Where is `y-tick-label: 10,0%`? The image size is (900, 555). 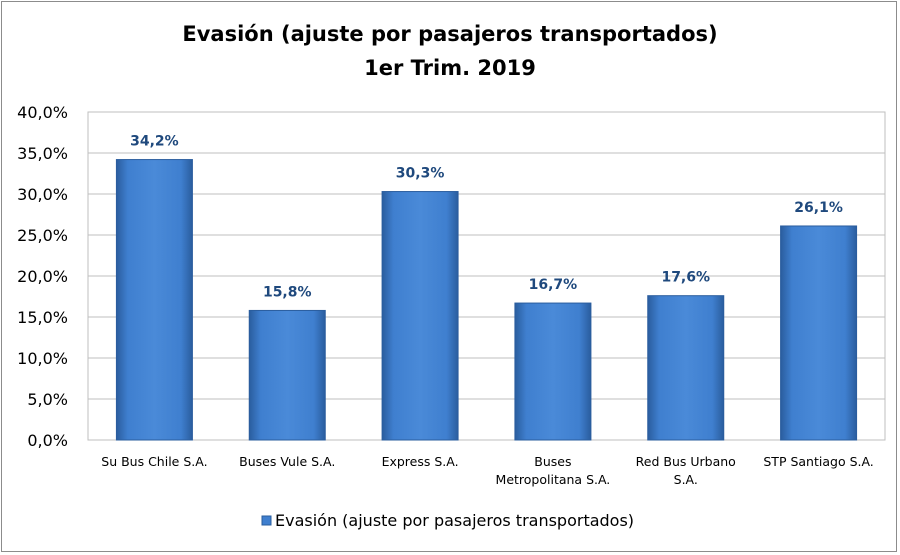
y-tick-label: 10,0% is located at coordinates (42, 358).